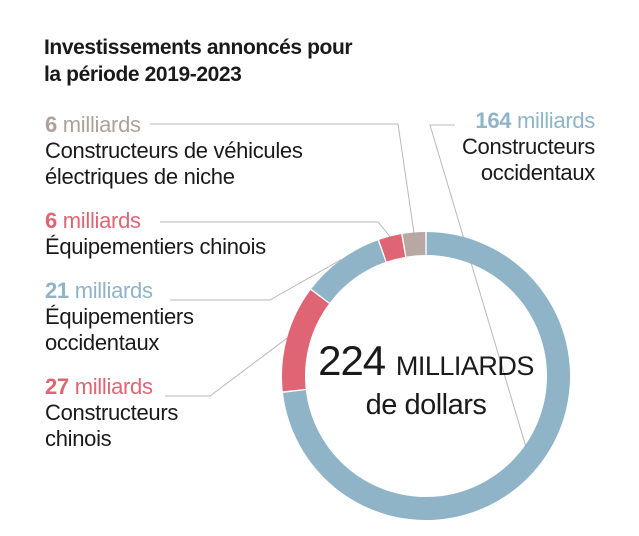 The width and height of the screenshot is (639, 536). I want to click on slice-name-line: Équipementiers chinois, so click(155, 246).